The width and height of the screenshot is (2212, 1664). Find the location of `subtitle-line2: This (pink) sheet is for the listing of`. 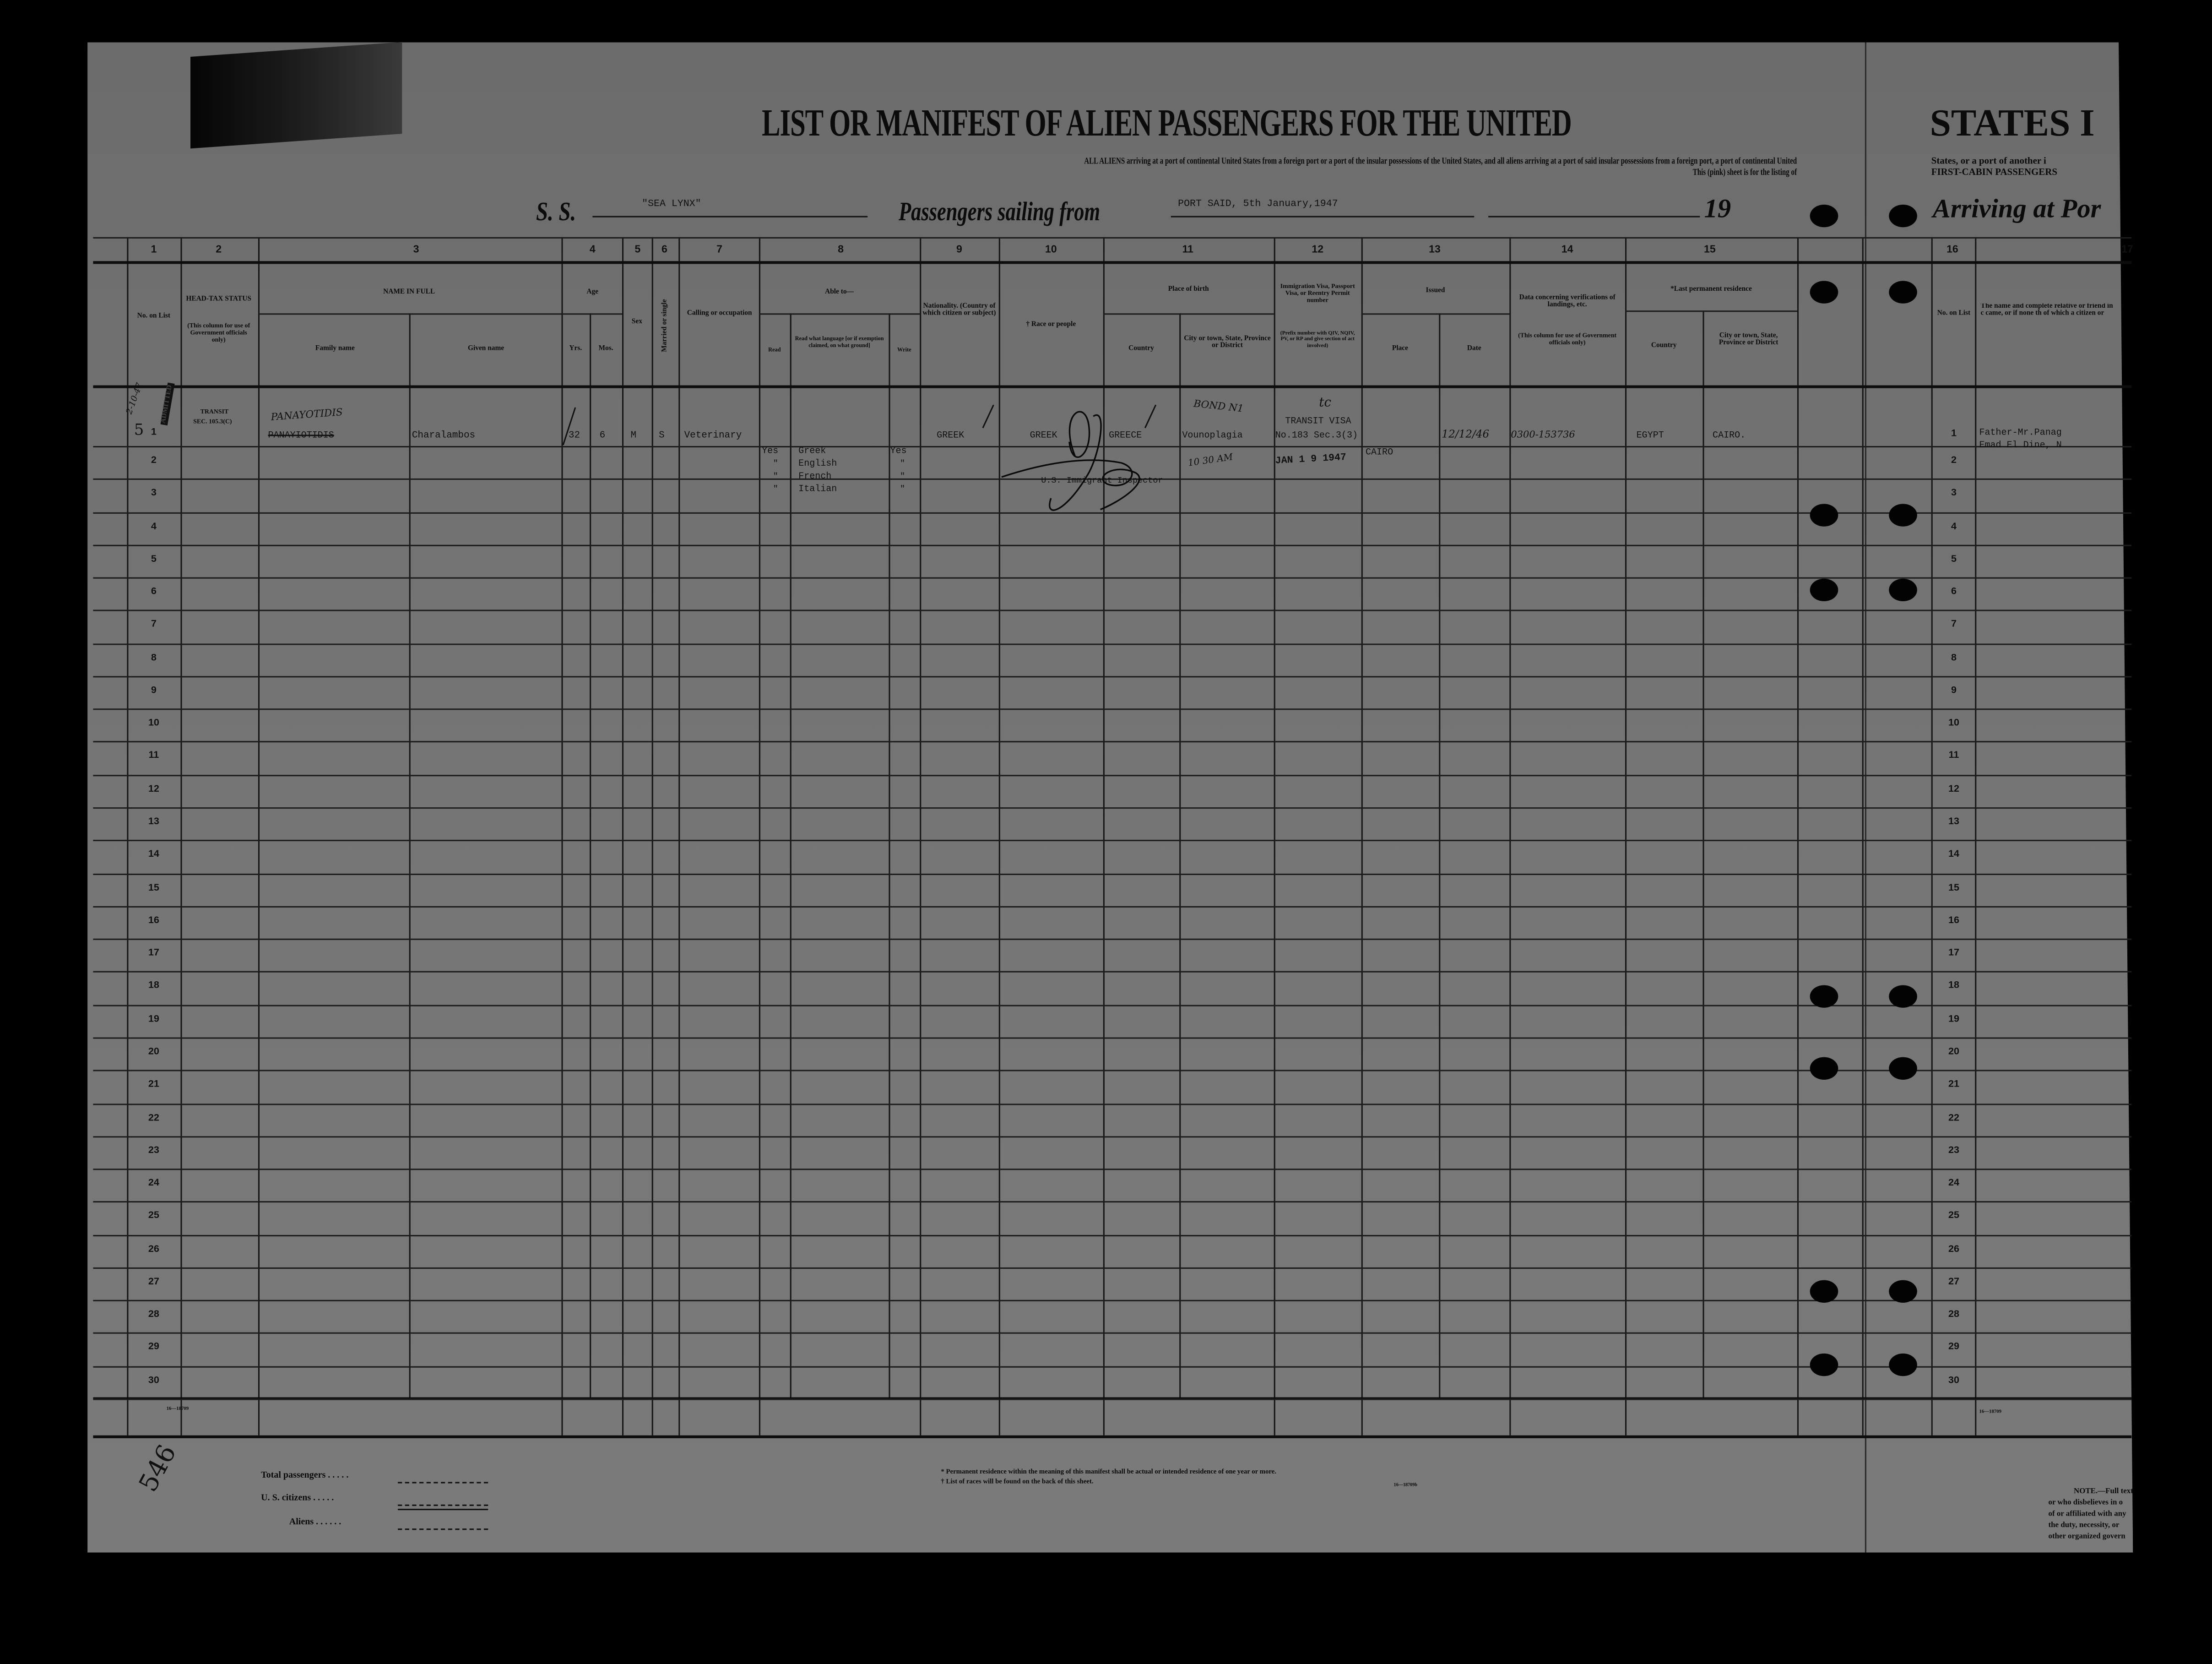

subtitle-line2: This (pink) sheet is for the listing of is located at coordinates (1745, 173).